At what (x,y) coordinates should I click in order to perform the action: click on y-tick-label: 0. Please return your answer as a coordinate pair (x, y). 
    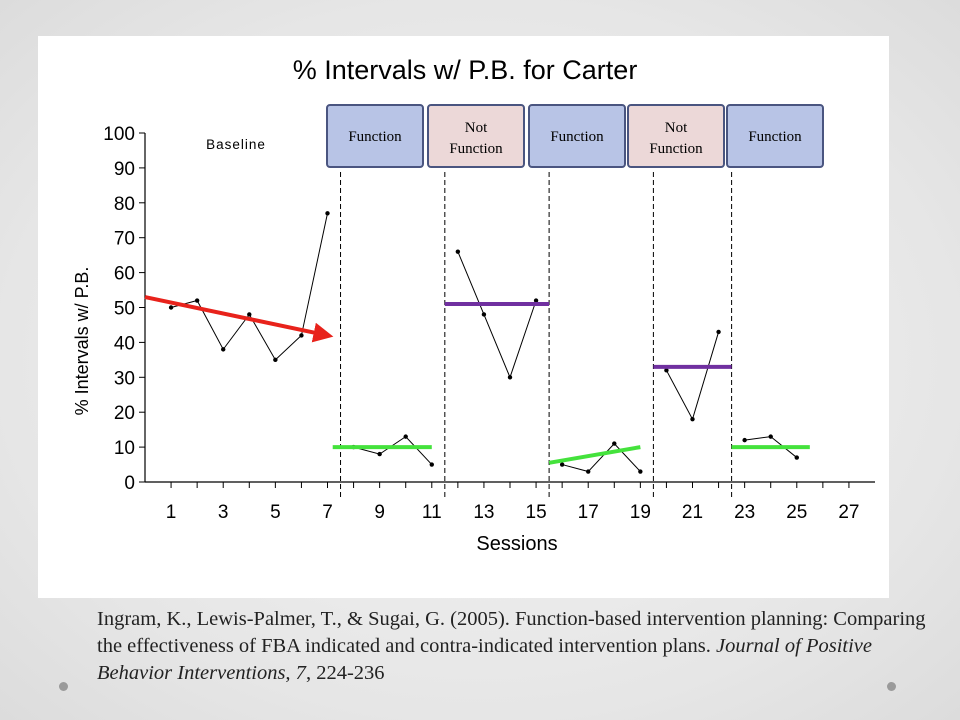
    Looking at the image, I should click on (129, 483).